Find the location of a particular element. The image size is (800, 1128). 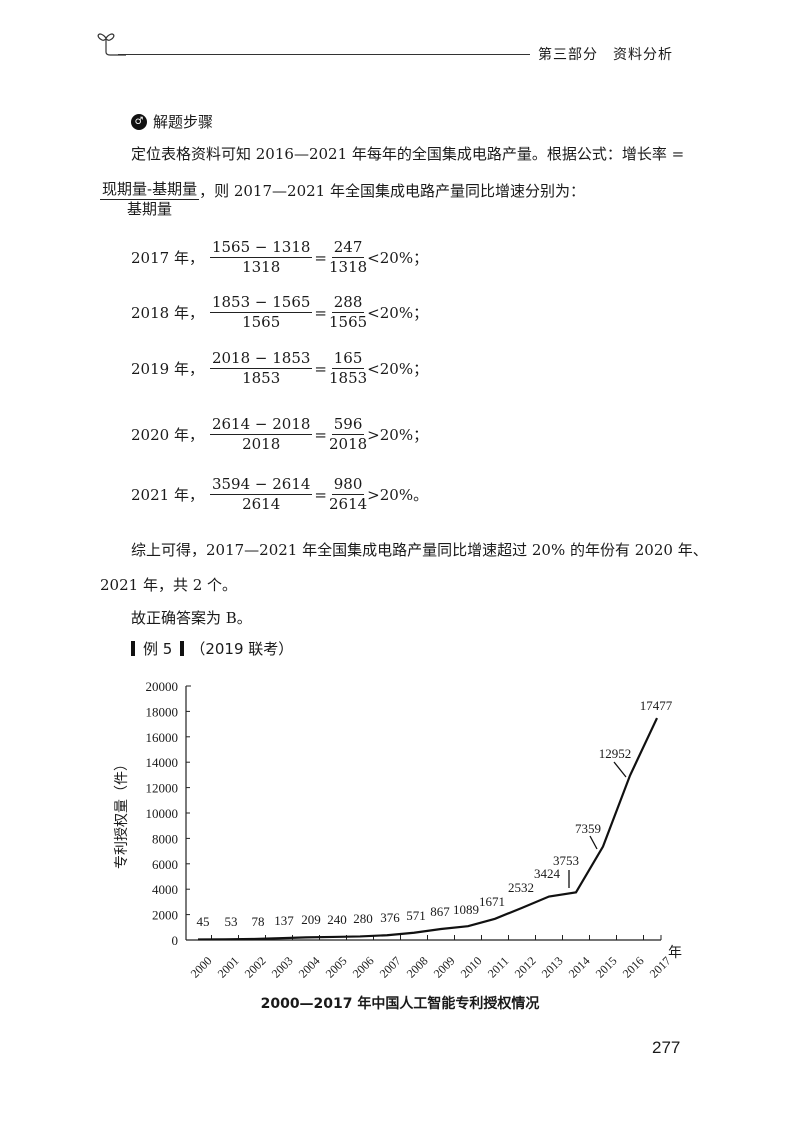

y-tick-label: 6000 is located at coordinates (165, 864).